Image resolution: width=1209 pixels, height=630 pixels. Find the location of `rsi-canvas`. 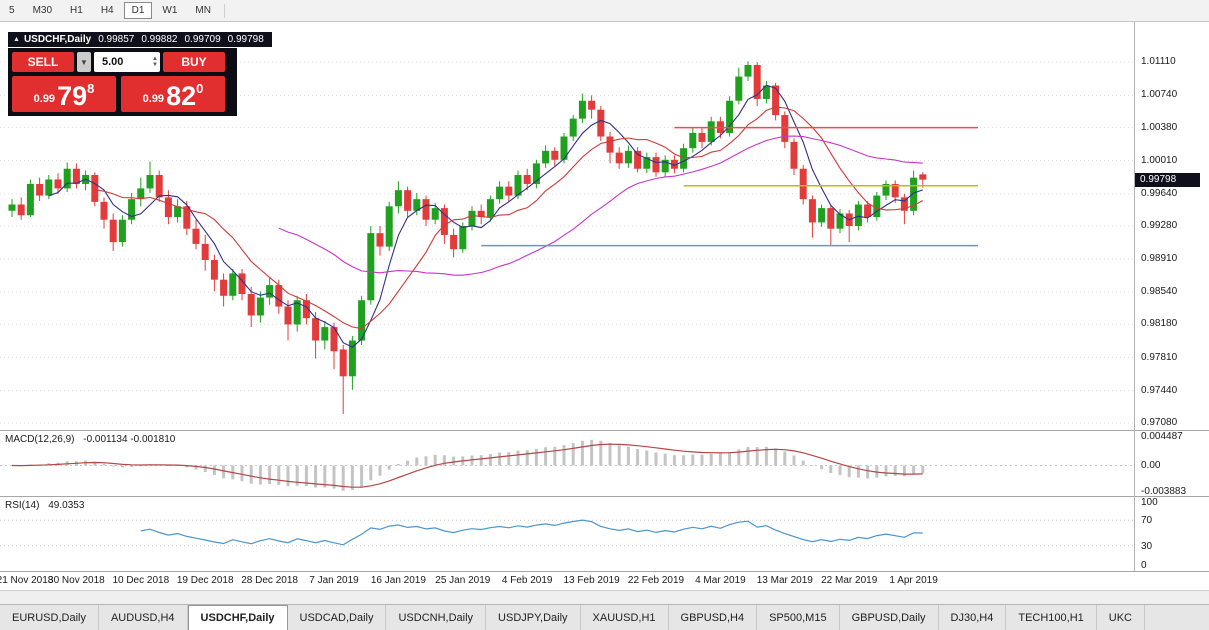

rsi-canvas is located at coordinates (567, 533).